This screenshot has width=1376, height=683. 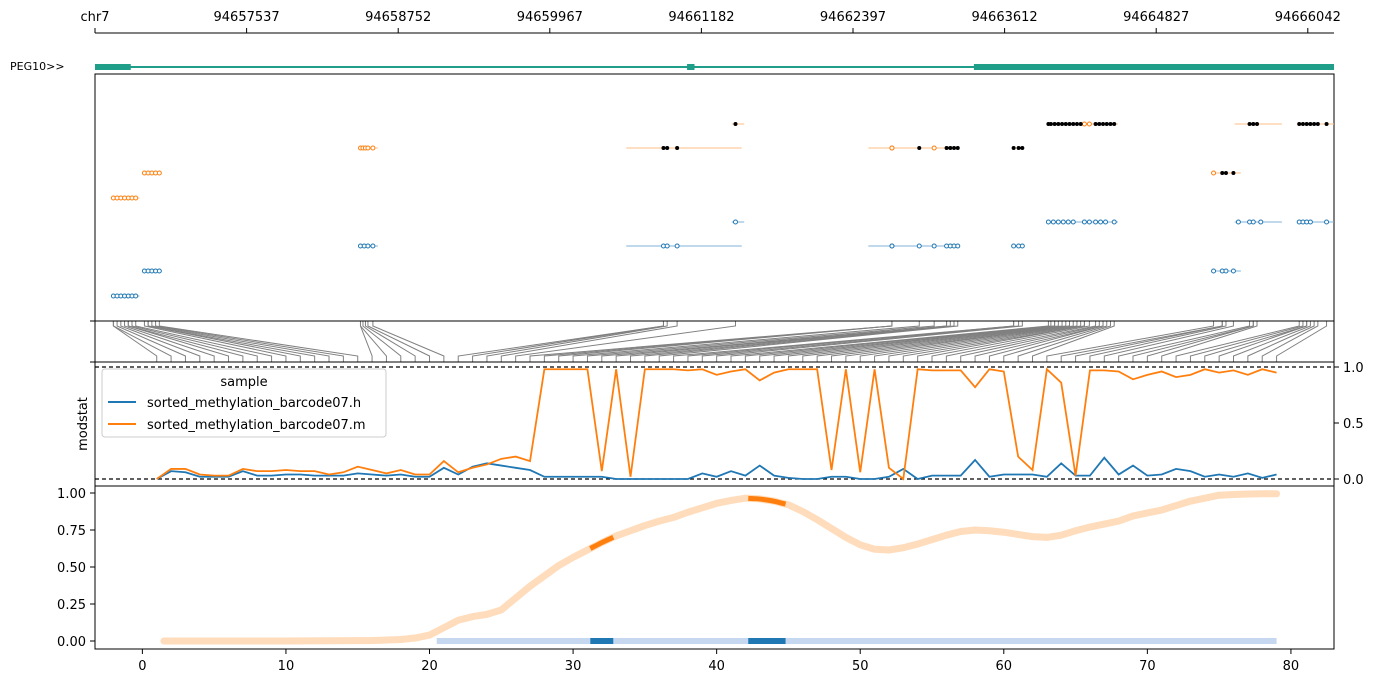 I want to click on top-axis-tick-label: 94661182, so click(x=701, y=17).